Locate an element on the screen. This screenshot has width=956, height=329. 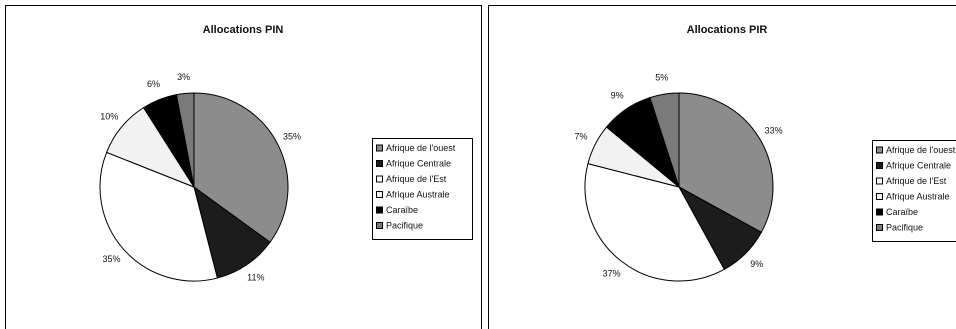
data-label: 5% is located at coordinates (661, 78).